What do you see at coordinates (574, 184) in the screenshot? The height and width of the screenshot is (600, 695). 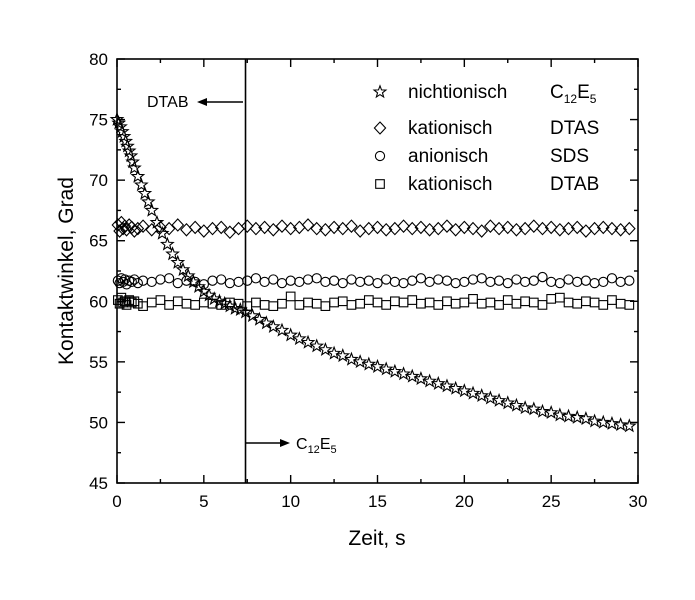 I see `legend-formula-dtab: DTAB` at bounding box center [574, 184].